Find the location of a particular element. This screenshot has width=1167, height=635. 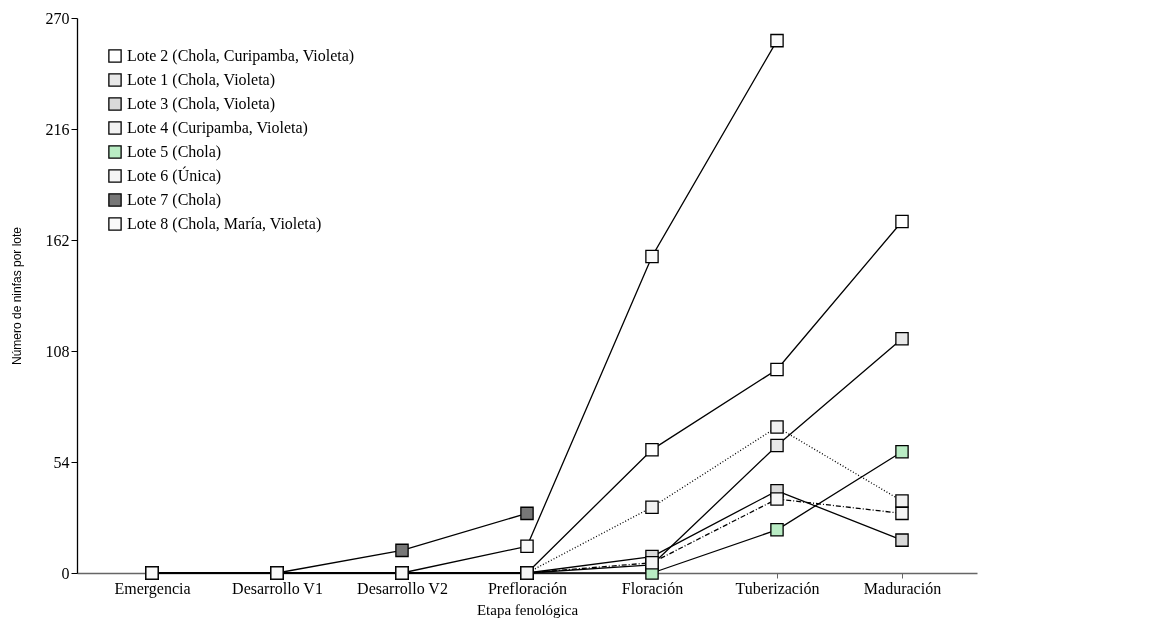

x-tick-label: Desarrollo V1 is located at coordinates (277, 588).